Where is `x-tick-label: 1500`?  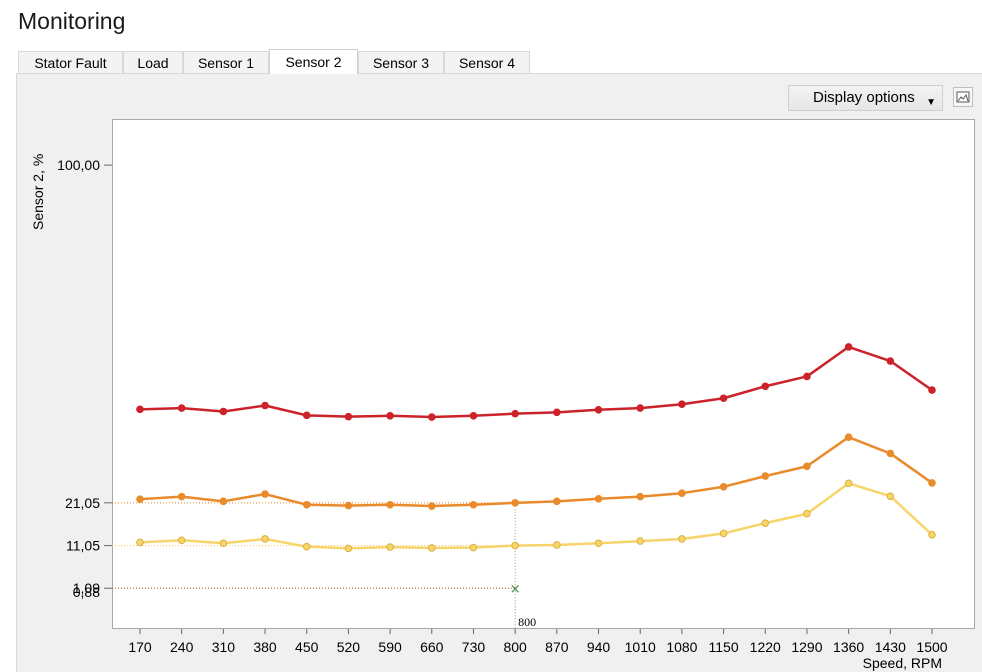
x-tick-label: 1500 is located at coordinates (931, 647).